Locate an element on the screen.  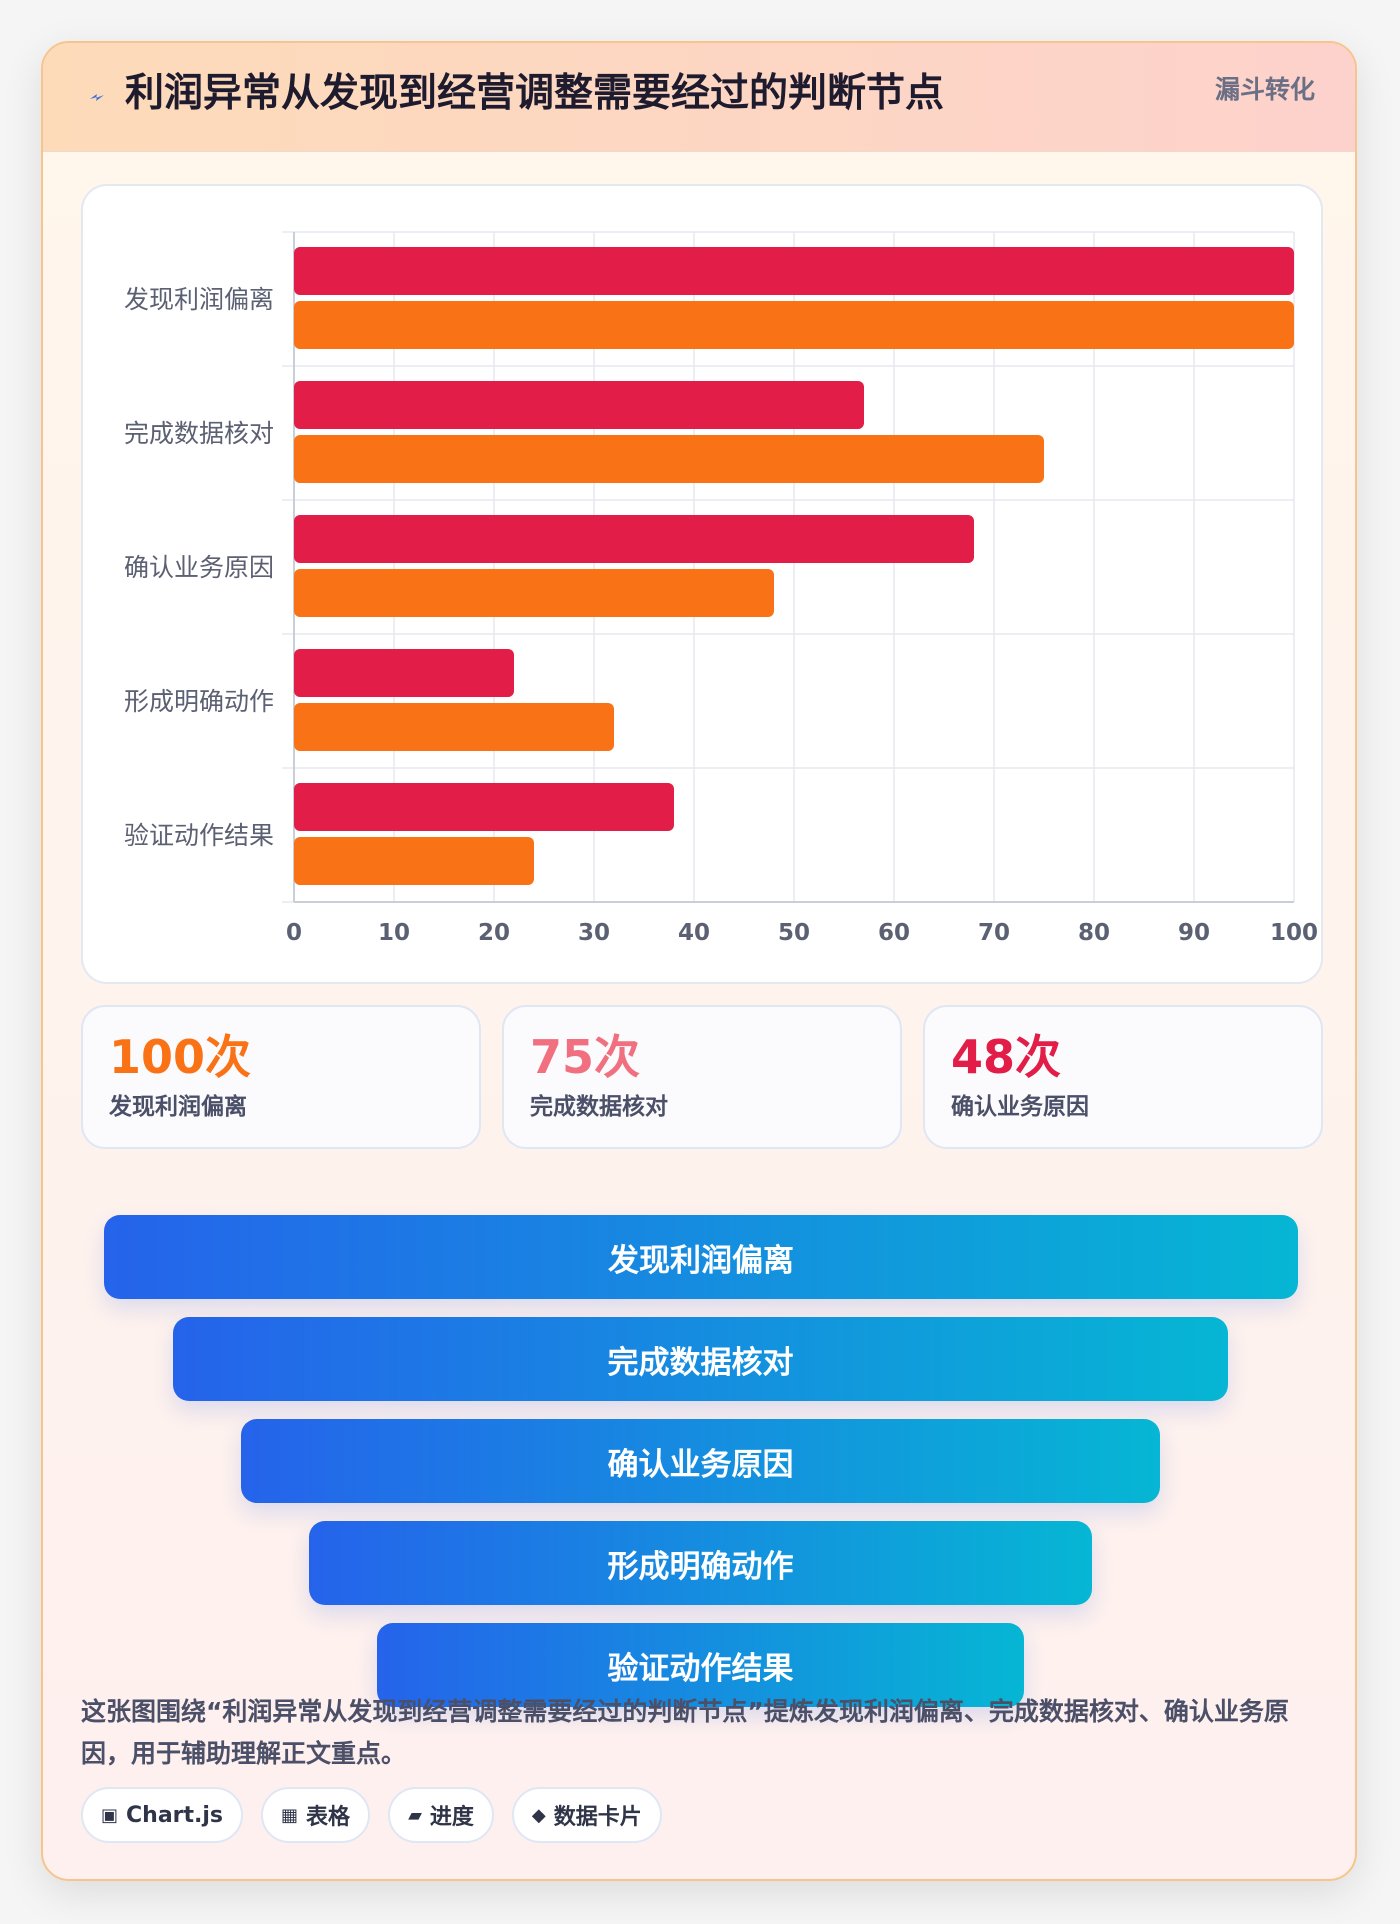
y-tick-label: 验证动作结果 is located at coordinates (199, 835).